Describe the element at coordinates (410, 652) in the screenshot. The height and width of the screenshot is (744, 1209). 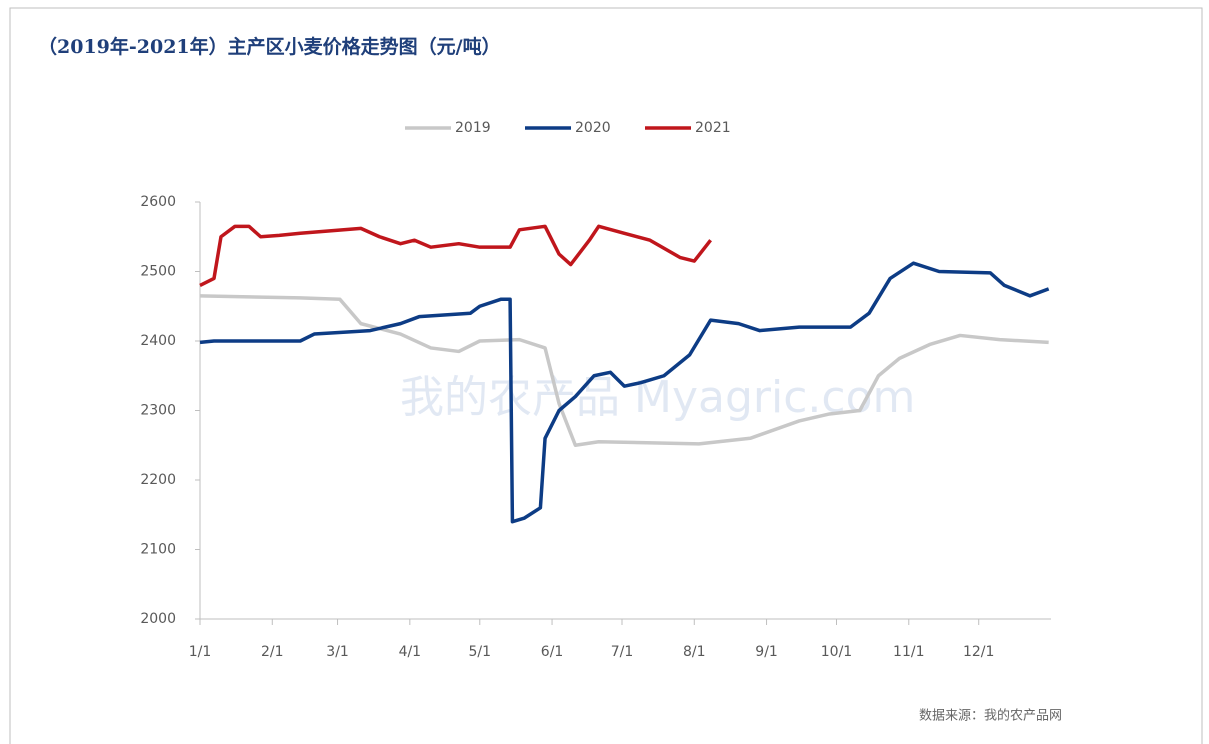
I see `x-tick-label: 4/1` at that location.